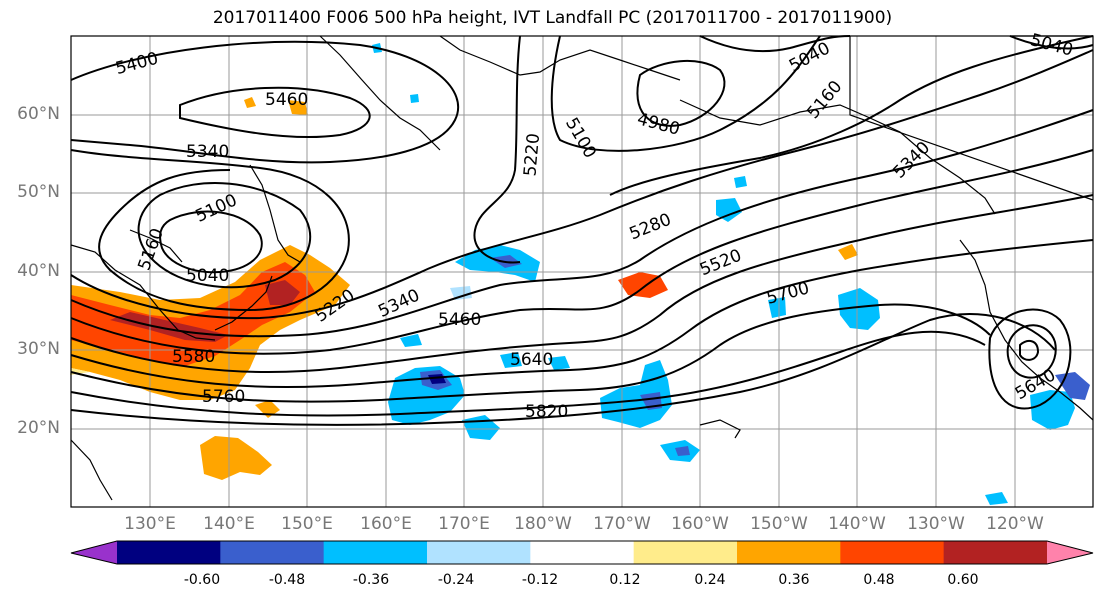 The width and height of the screenshot is (1105, 601). Describe the element at coordinates (223, 397) in the screenshot. I see `contour-label: 5760` at that location.